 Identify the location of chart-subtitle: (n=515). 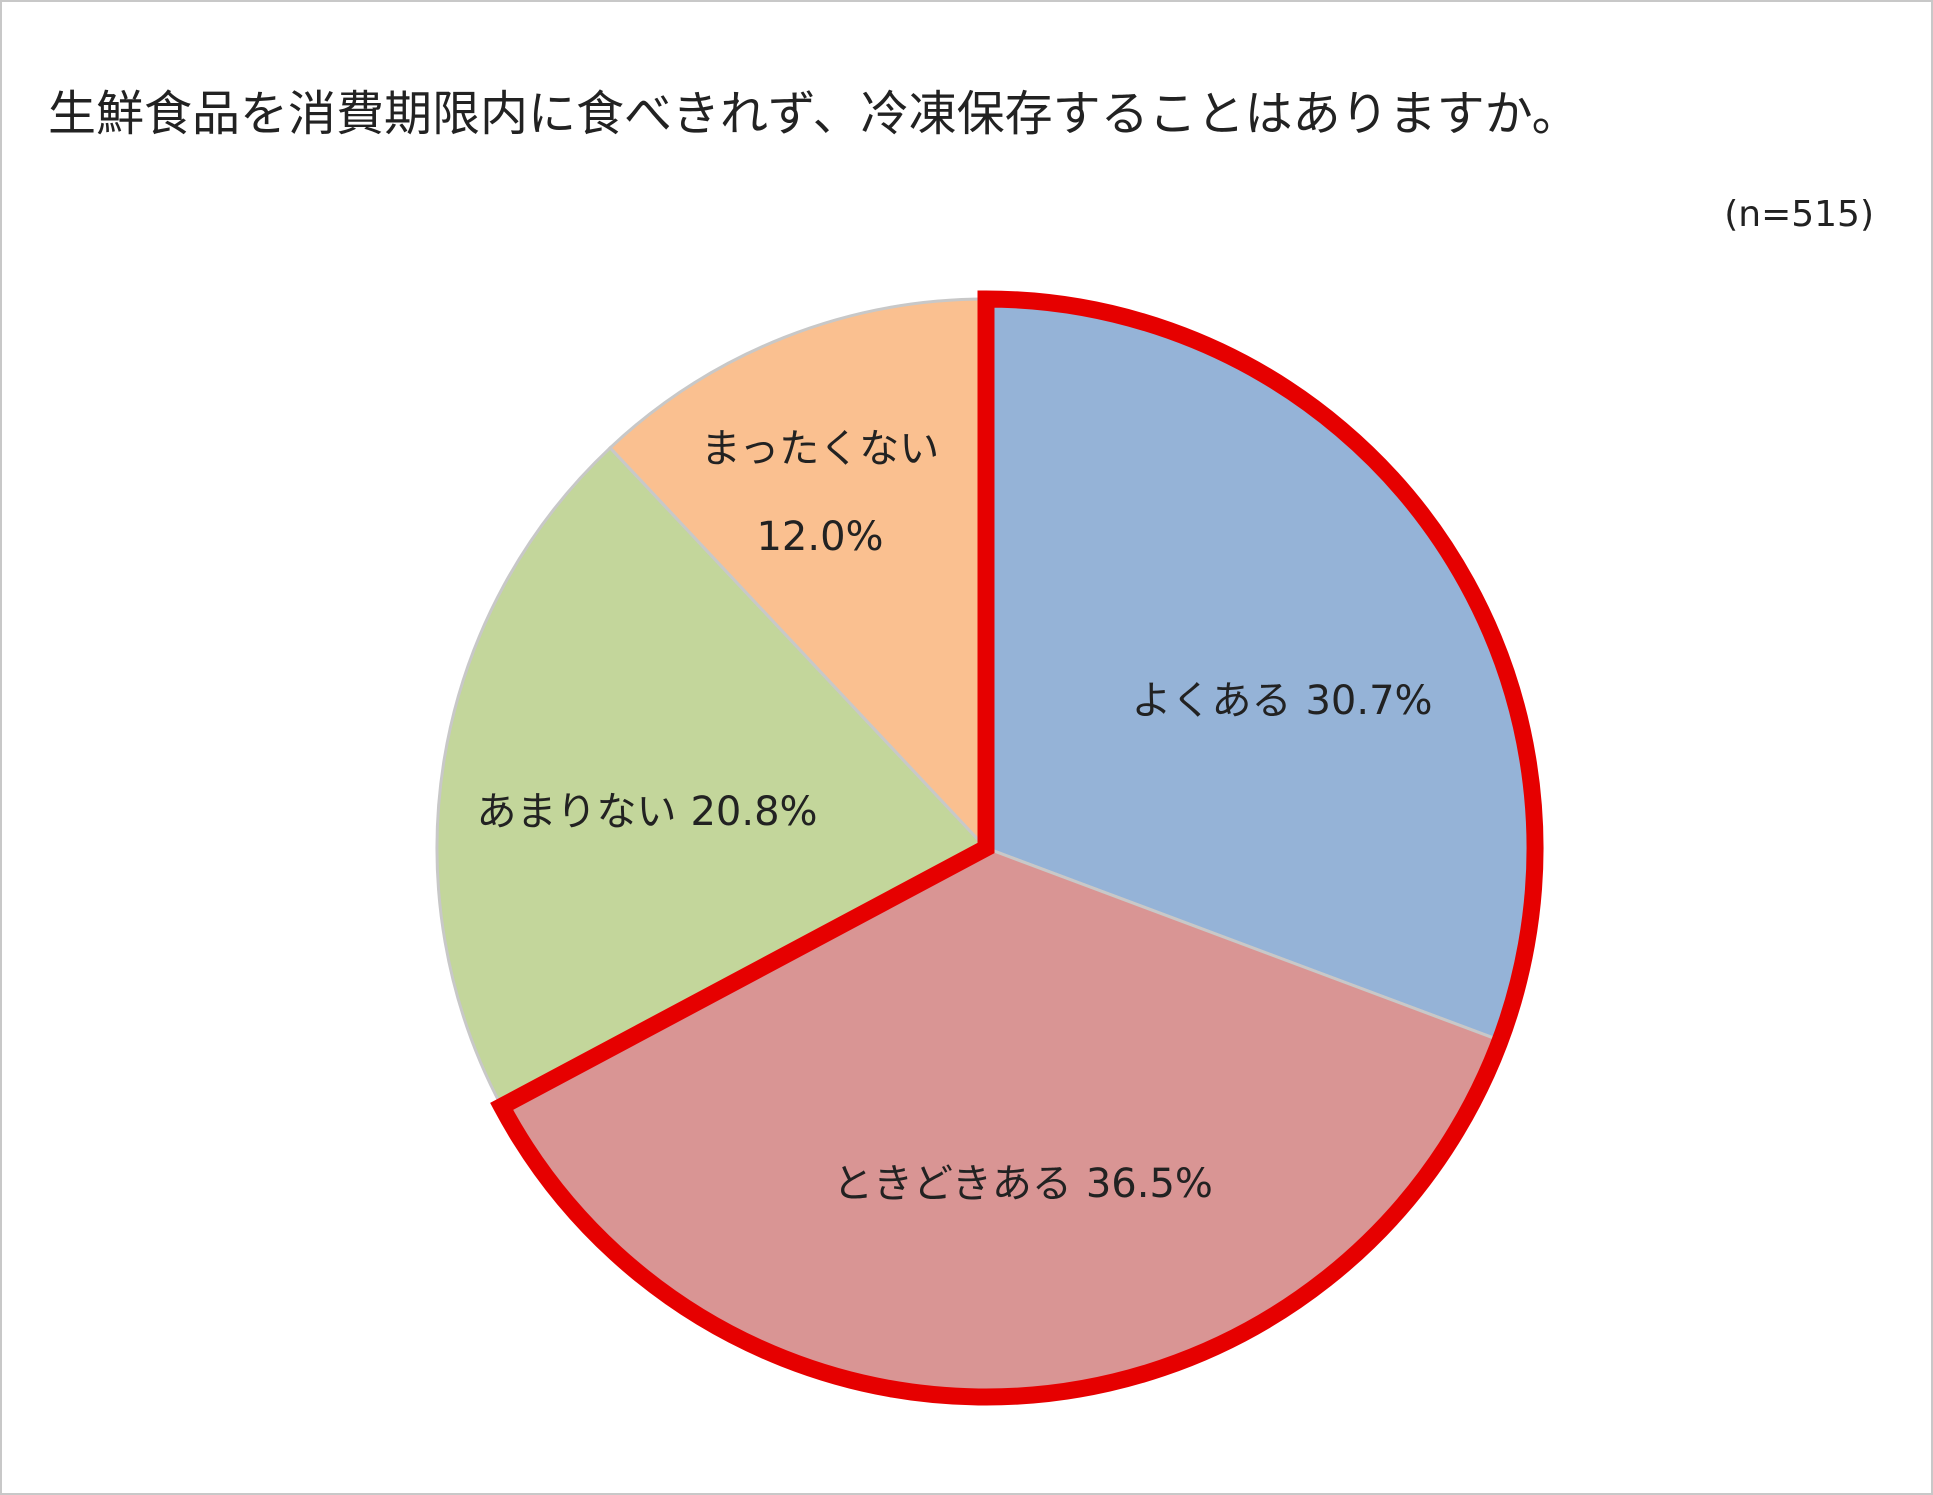
(1799, 214).